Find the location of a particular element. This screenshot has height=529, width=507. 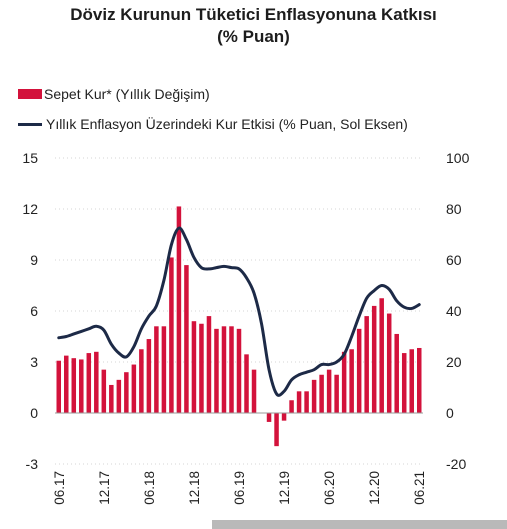

bar-08.19 is located at coordinates (254, 391).